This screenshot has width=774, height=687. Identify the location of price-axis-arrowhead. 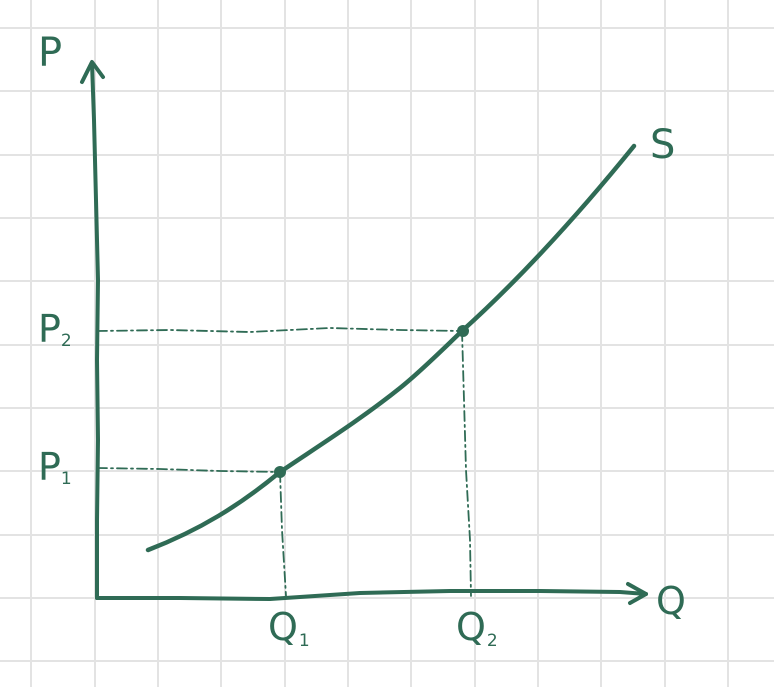
(92, 72).